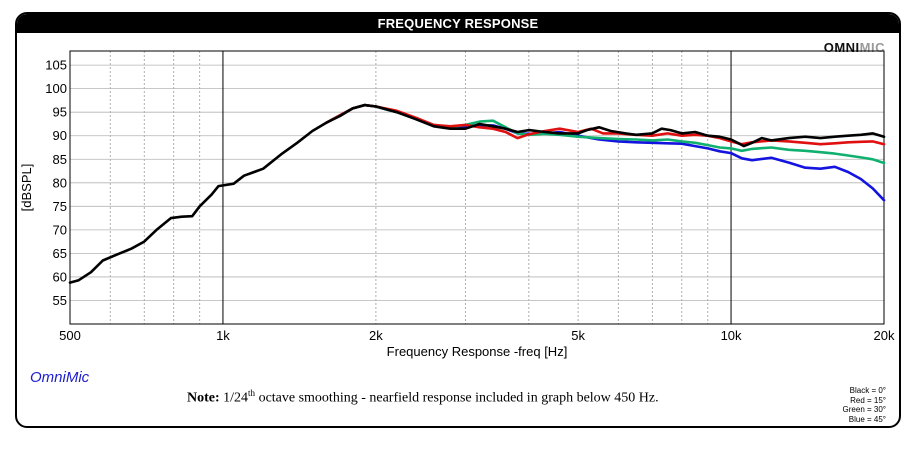  Describe the element at coordinates (252, 393) in the screenshot. I see `note-superscript: th` at that location.